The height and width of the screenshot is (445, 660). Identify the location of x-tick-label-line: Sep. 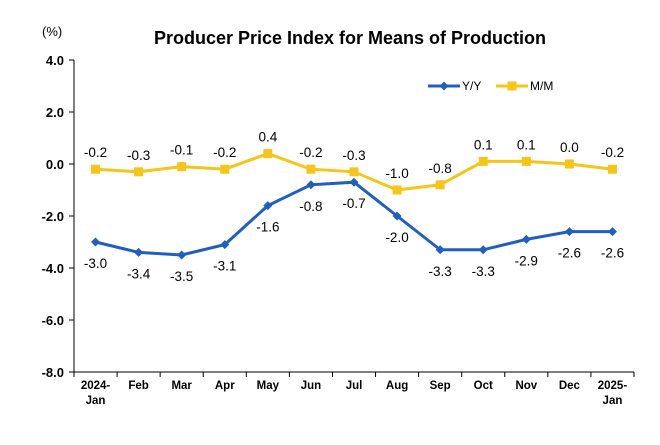
(440, 386).